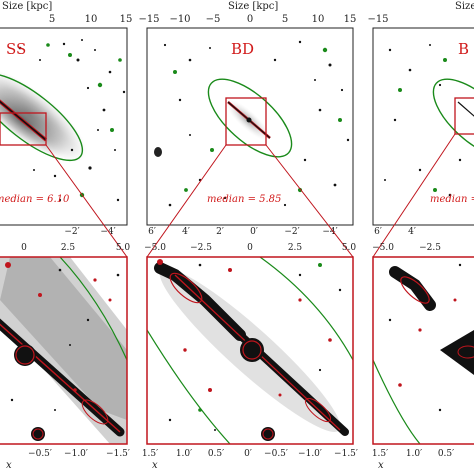 The width and height of the screenshot is (474, 474). I want to click on top-axis-title-3: Size [kpc], so click(464, 6).